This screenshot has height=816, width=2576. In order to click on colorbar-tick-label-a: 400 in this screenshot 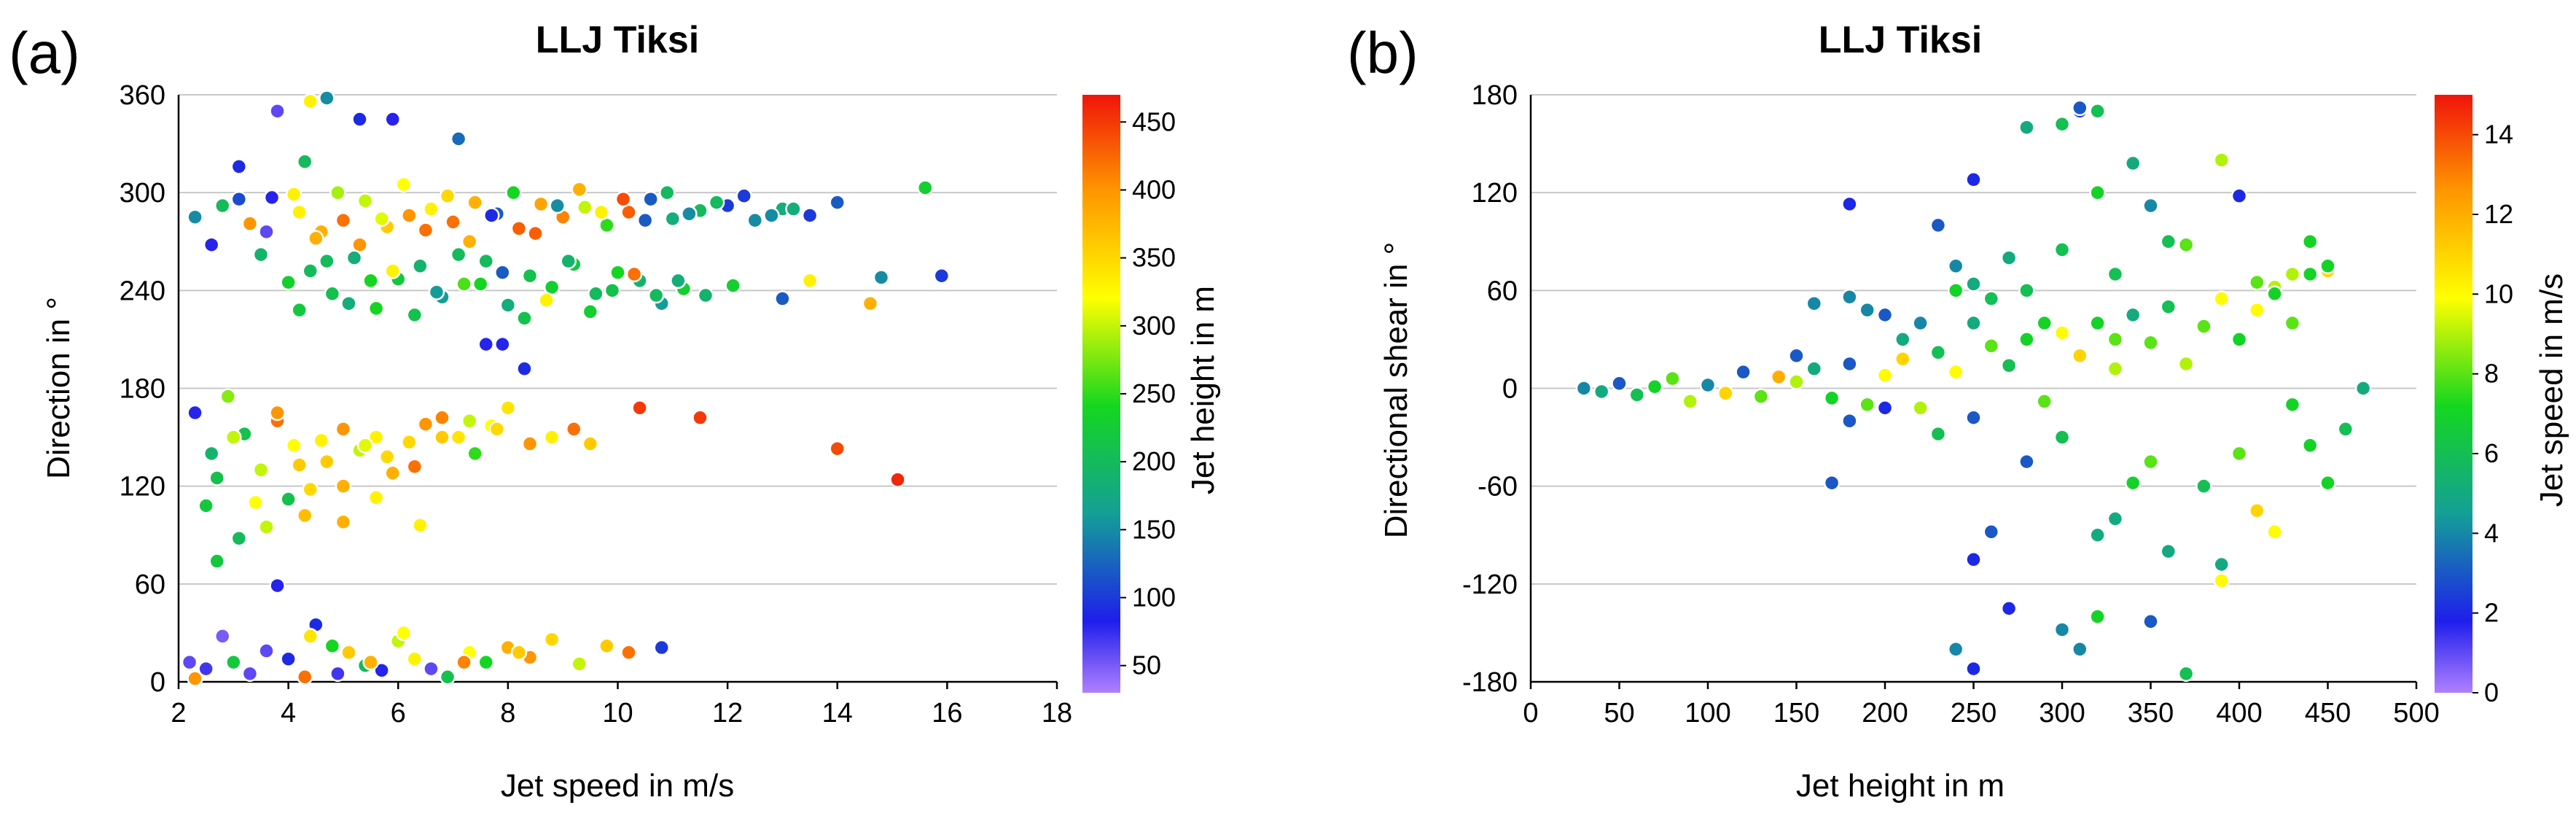, I will do `click(1154, 189)`.